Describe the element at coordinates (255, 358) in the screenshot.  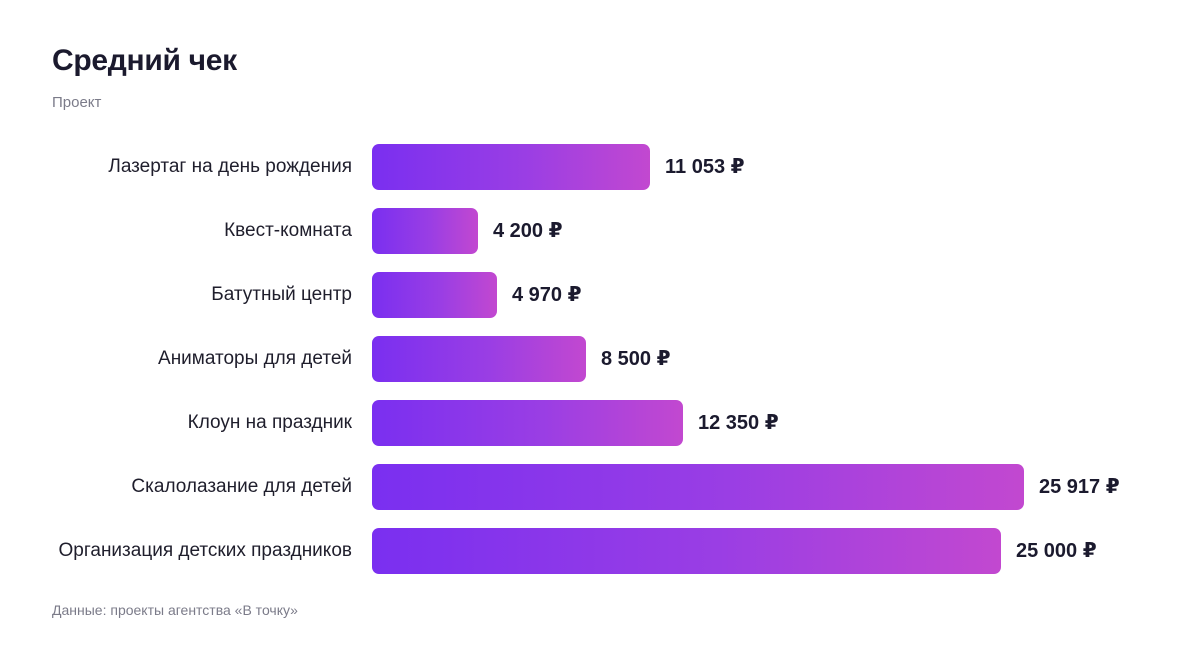
I see `category-label: Аниматоры для детей` at that location.